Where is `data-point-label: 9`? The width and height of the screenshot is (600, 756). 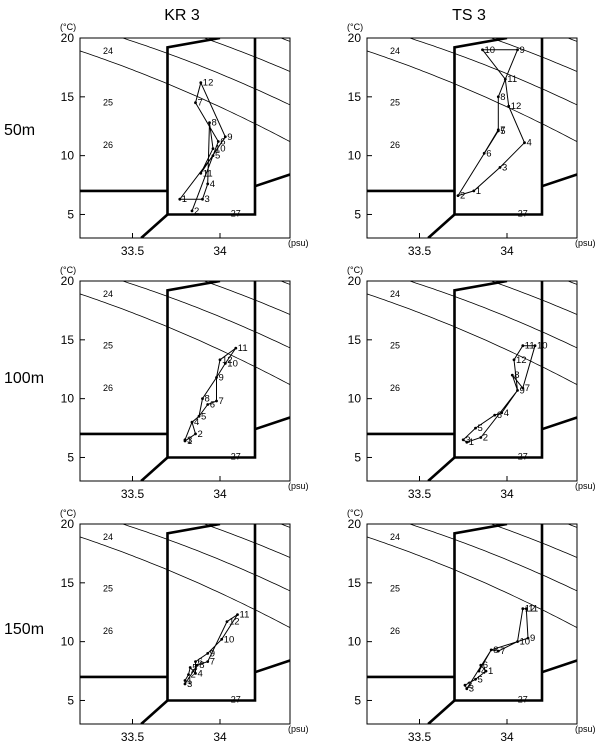
data-point-label: 9 is located at coordinates (221, 378).